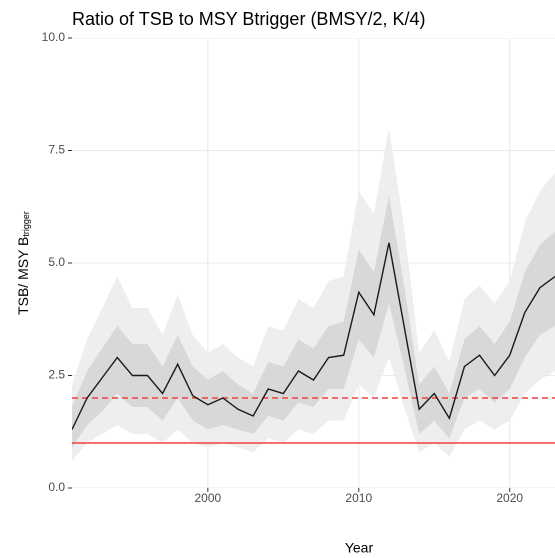 Image resolution: width=555 pixels, height=558 pixels. I want to click on x-tick-label: 2000, so click(207, 498).